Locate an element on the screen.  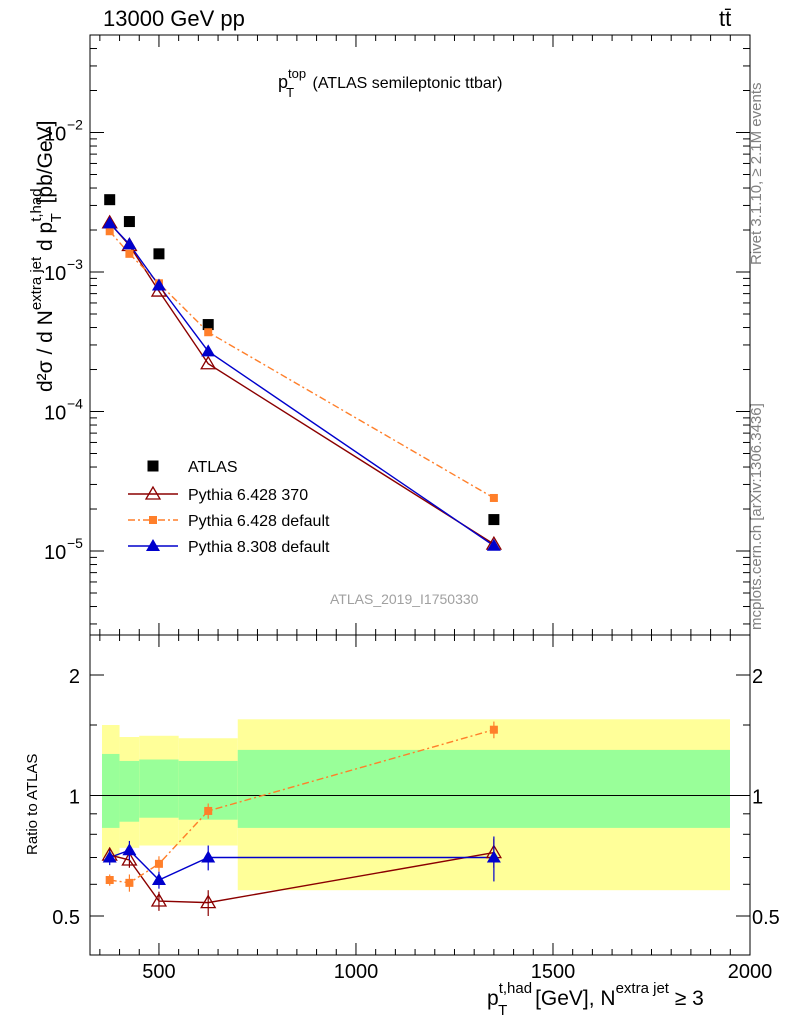
ratio-y-tick-label-left: 2 is located at coordinates (74, 677).